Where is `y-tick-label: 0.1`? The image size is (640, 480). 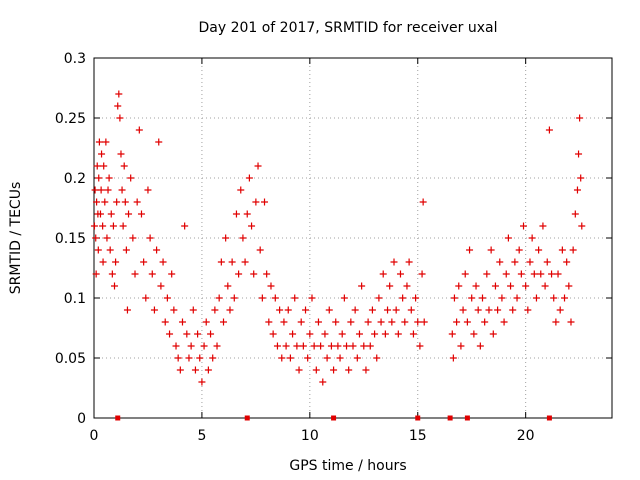 y-tick-label: 0.1 is located at coordinates (75, 299).